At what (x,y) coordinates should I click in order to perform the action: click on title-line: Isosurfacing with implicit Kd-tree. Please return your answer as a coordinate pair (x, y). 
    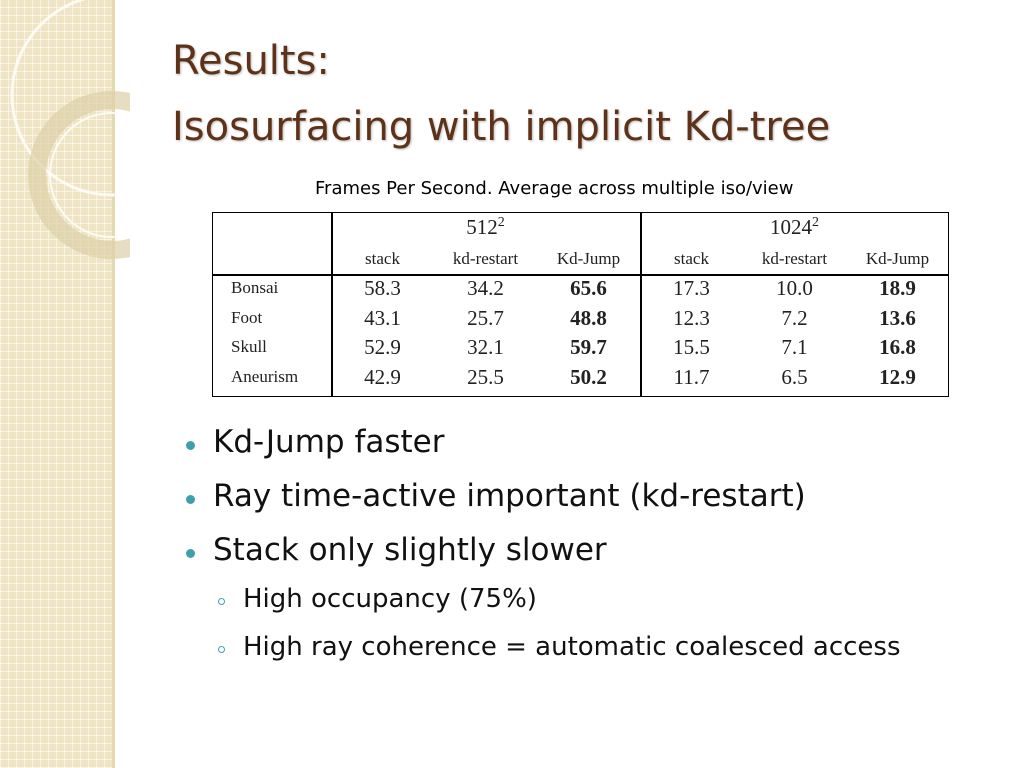
    Looking at the image, I should click on (501, 127).